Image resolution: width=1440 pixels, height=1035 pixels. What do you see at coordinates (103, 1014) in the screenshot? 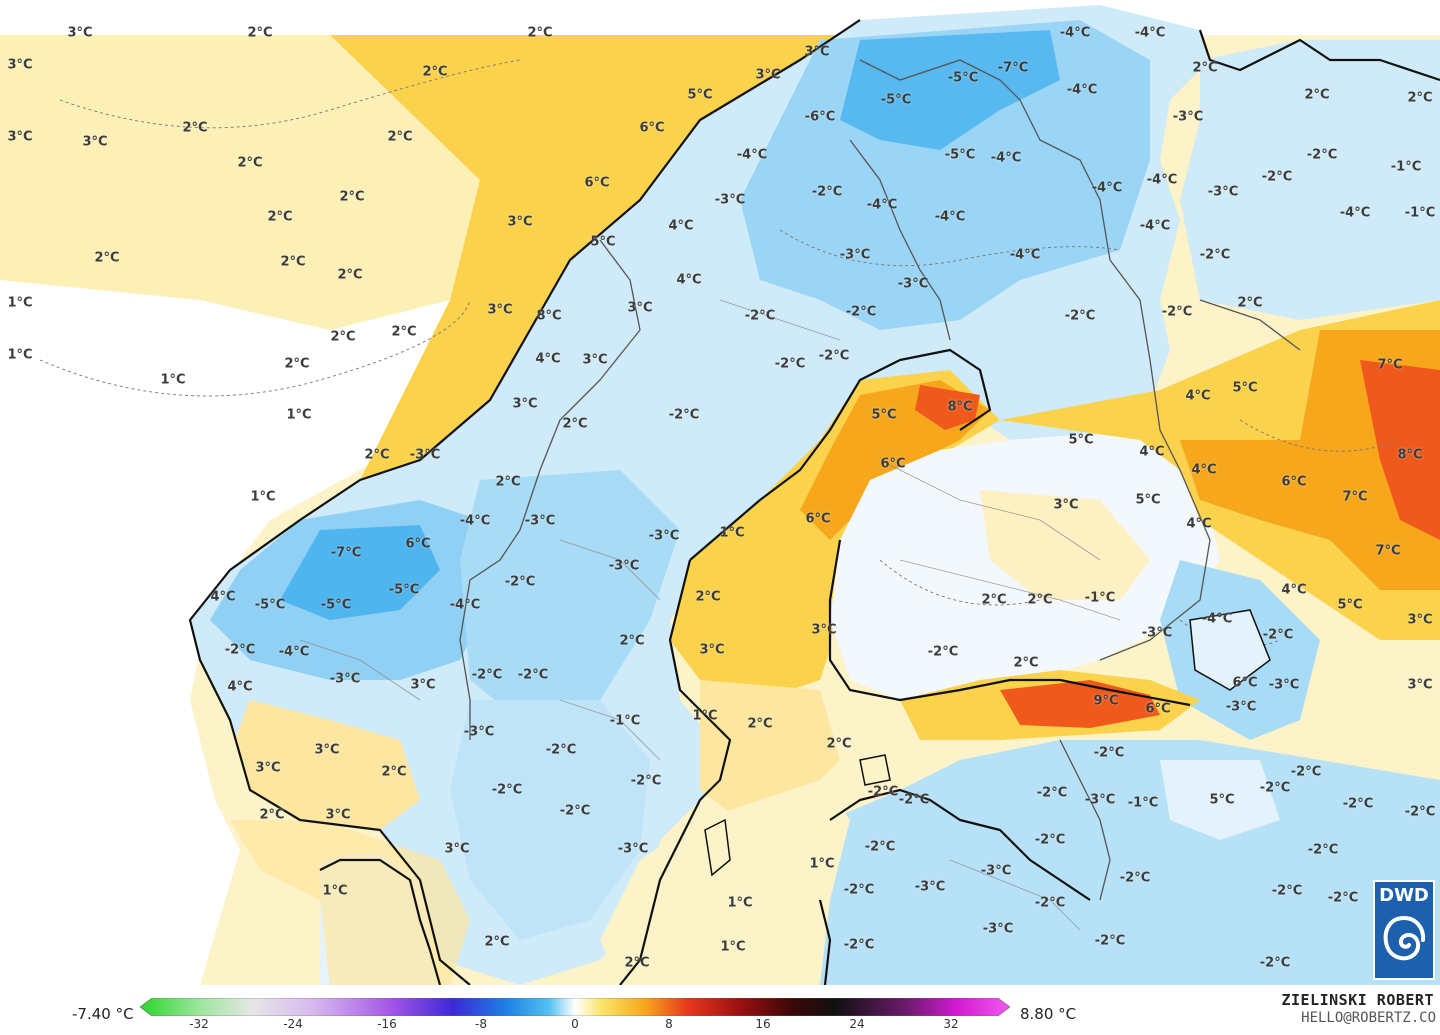
I see `legend-min-value: -7.40 °C` at bounding box center [103, 1014].